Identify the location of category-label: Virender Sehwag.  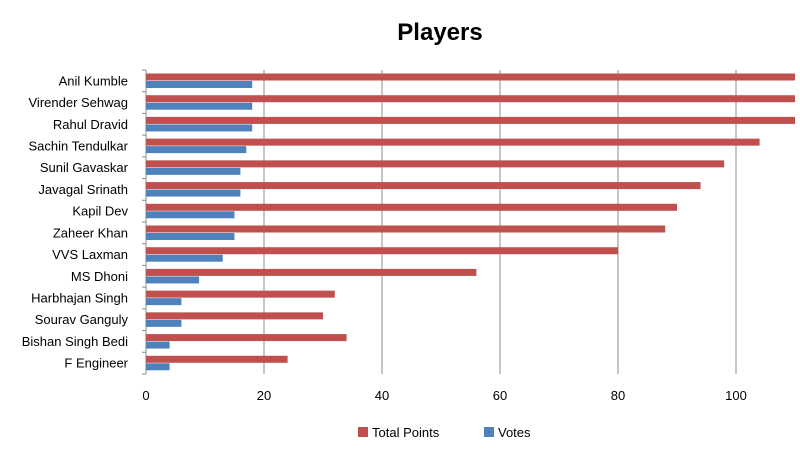
(79, 102).